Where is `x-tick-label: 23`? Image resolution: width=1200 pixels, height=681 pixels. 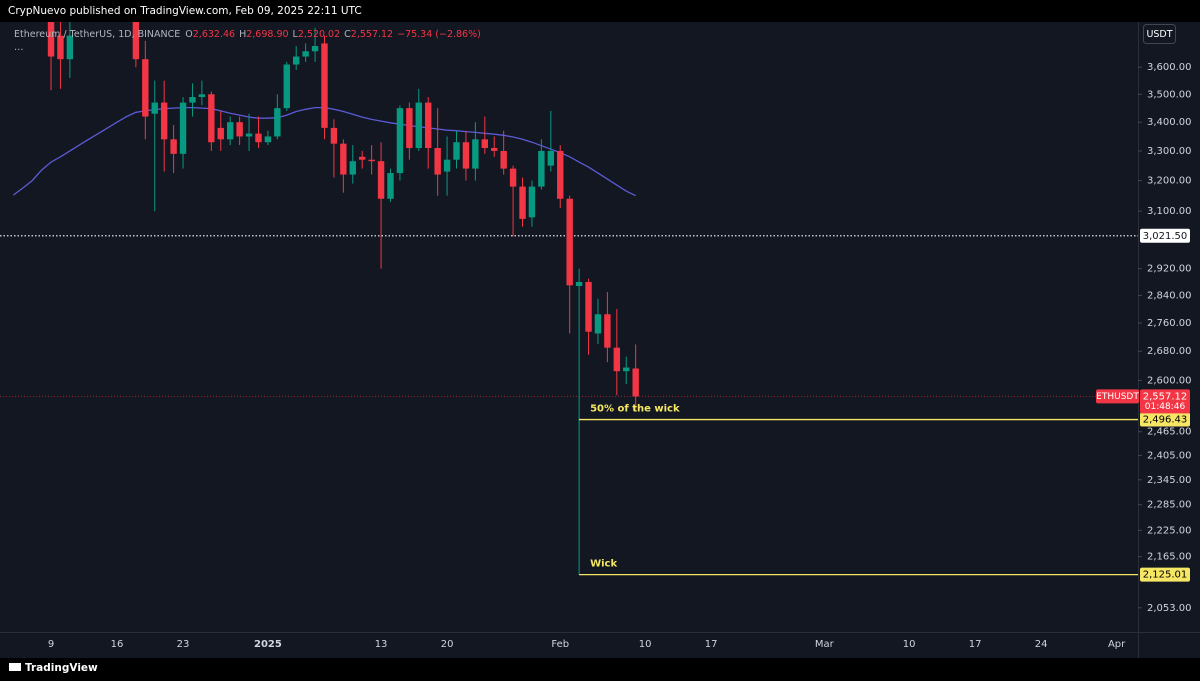
x-tick-label: 23 is located at coordinates (183, 644).